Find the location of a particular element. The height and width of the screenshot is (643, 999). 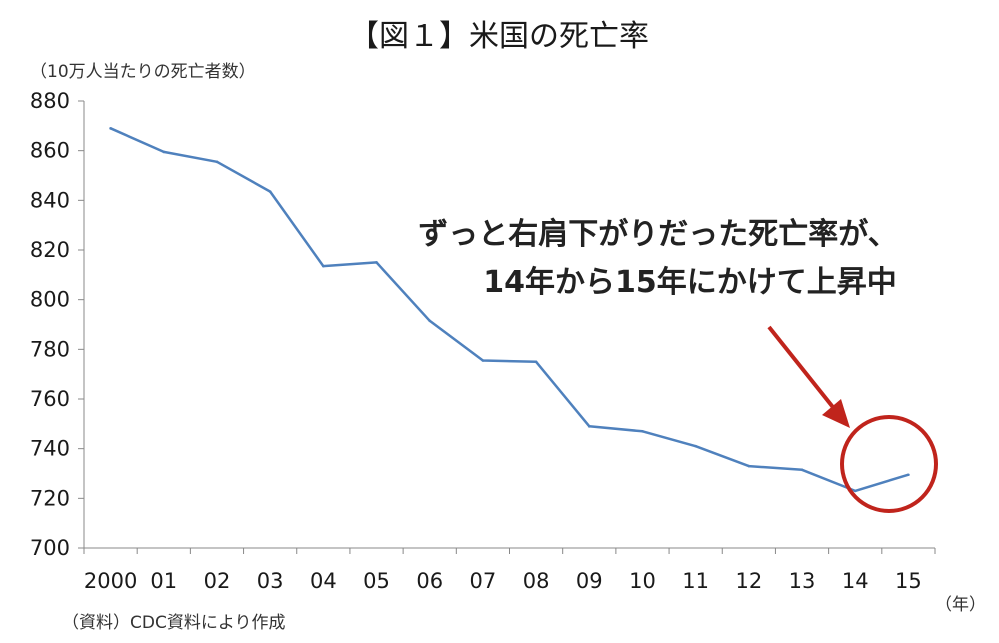

annotation-line-1: ずっと右肩下がりだった死亡率が、 is located at coordinates (657, 234).